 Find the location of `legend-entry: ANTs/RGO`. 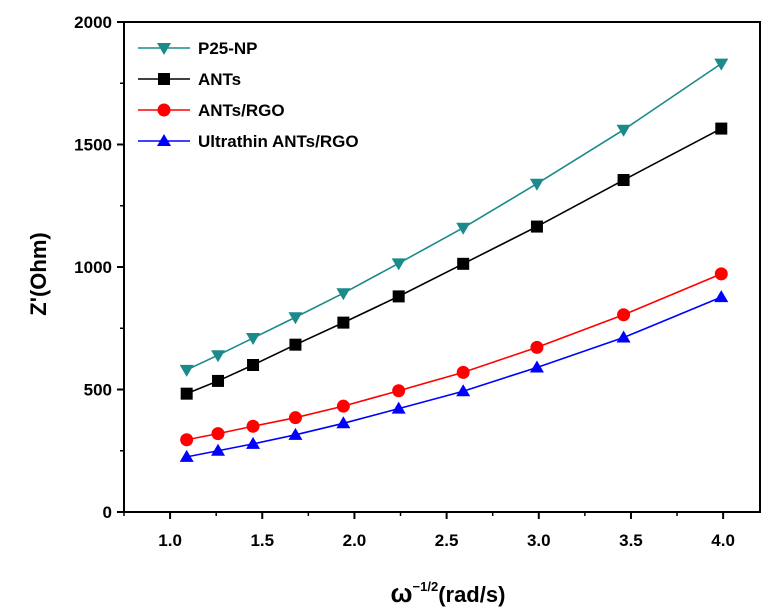

legend-entry: ANTs/RGO is located at coordinates (211, 110).